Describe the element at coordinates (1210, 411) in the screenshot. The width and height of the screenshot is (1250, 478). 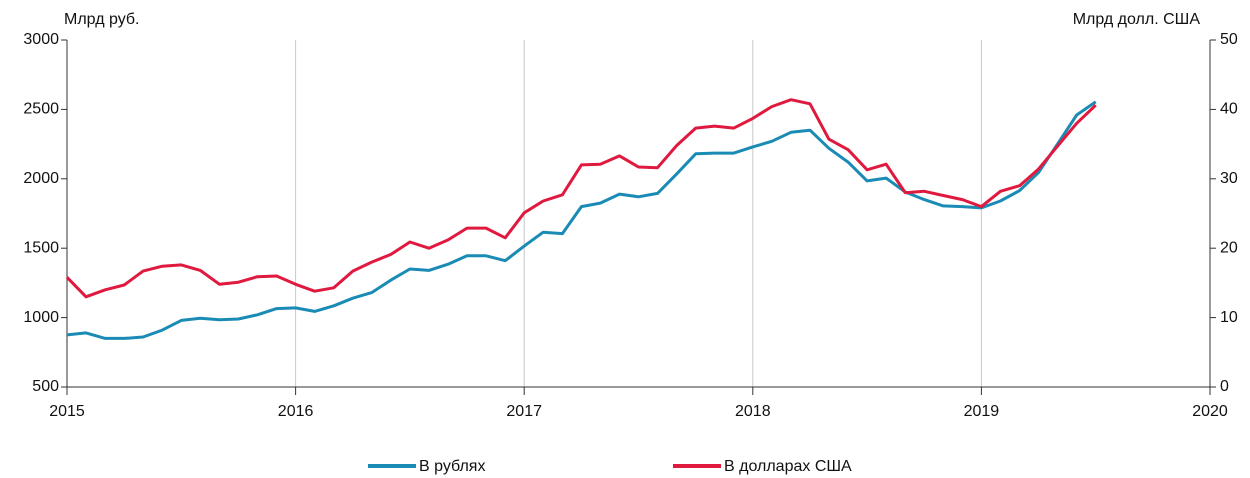
I see `x-tick-label: 2020` at that location.